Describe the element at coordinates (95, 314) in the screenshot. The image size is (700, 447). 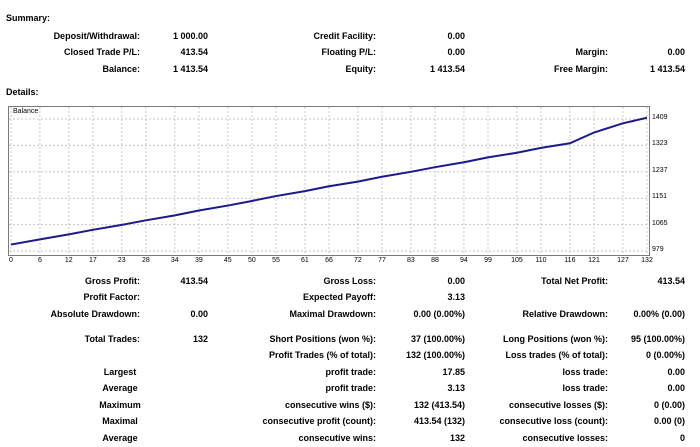
I see `abs-drawdown-label: Absolute Drawdown:` at that location.